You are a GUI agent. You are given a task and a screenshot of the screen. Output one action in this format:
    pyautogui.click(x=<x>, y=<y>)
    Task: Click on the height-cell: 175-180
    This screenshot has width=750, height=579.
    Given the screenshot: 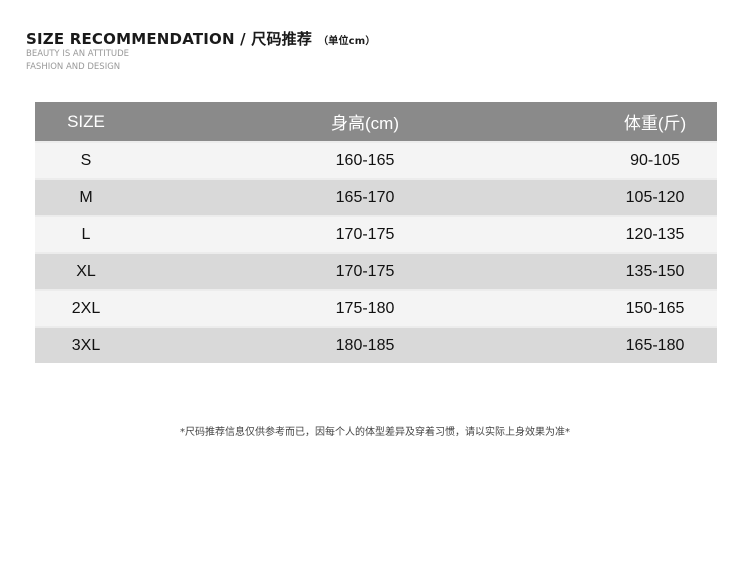 What is the action you would take?
    pyautogui.click(x=365, y=308)
    